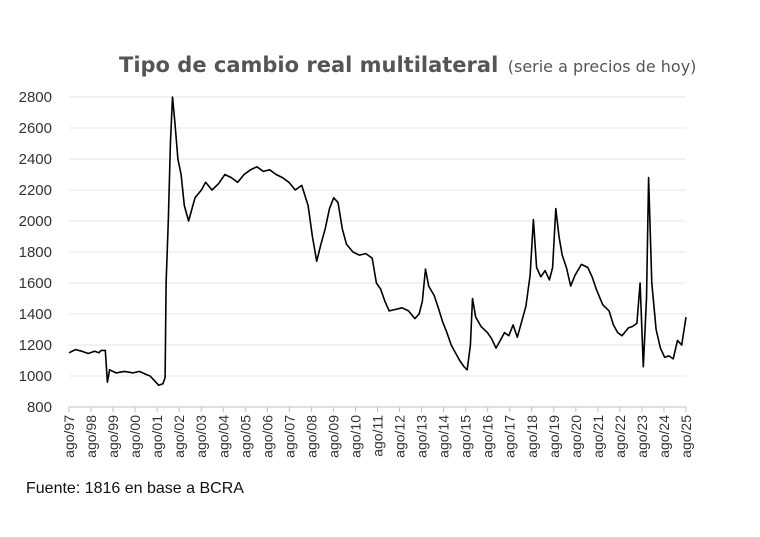 Image resolution: width=760 pixels, height=537 pixels. What do you see at coordinates (532, 436) in the screenshot?
I see `x-tick-label: ago/18` at bounding box center [532, 436].